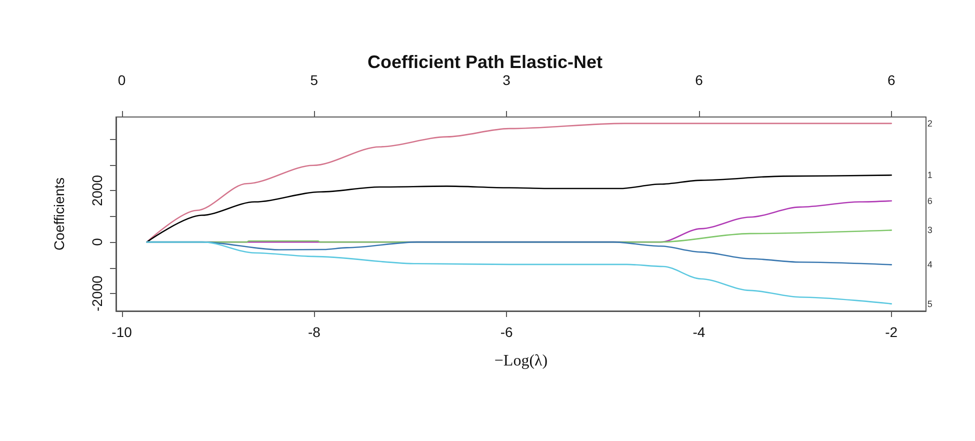 The height and width of the screenshot is (441, 975). I want to click on x-axis-title: −Log(λ), so click(521, 361).